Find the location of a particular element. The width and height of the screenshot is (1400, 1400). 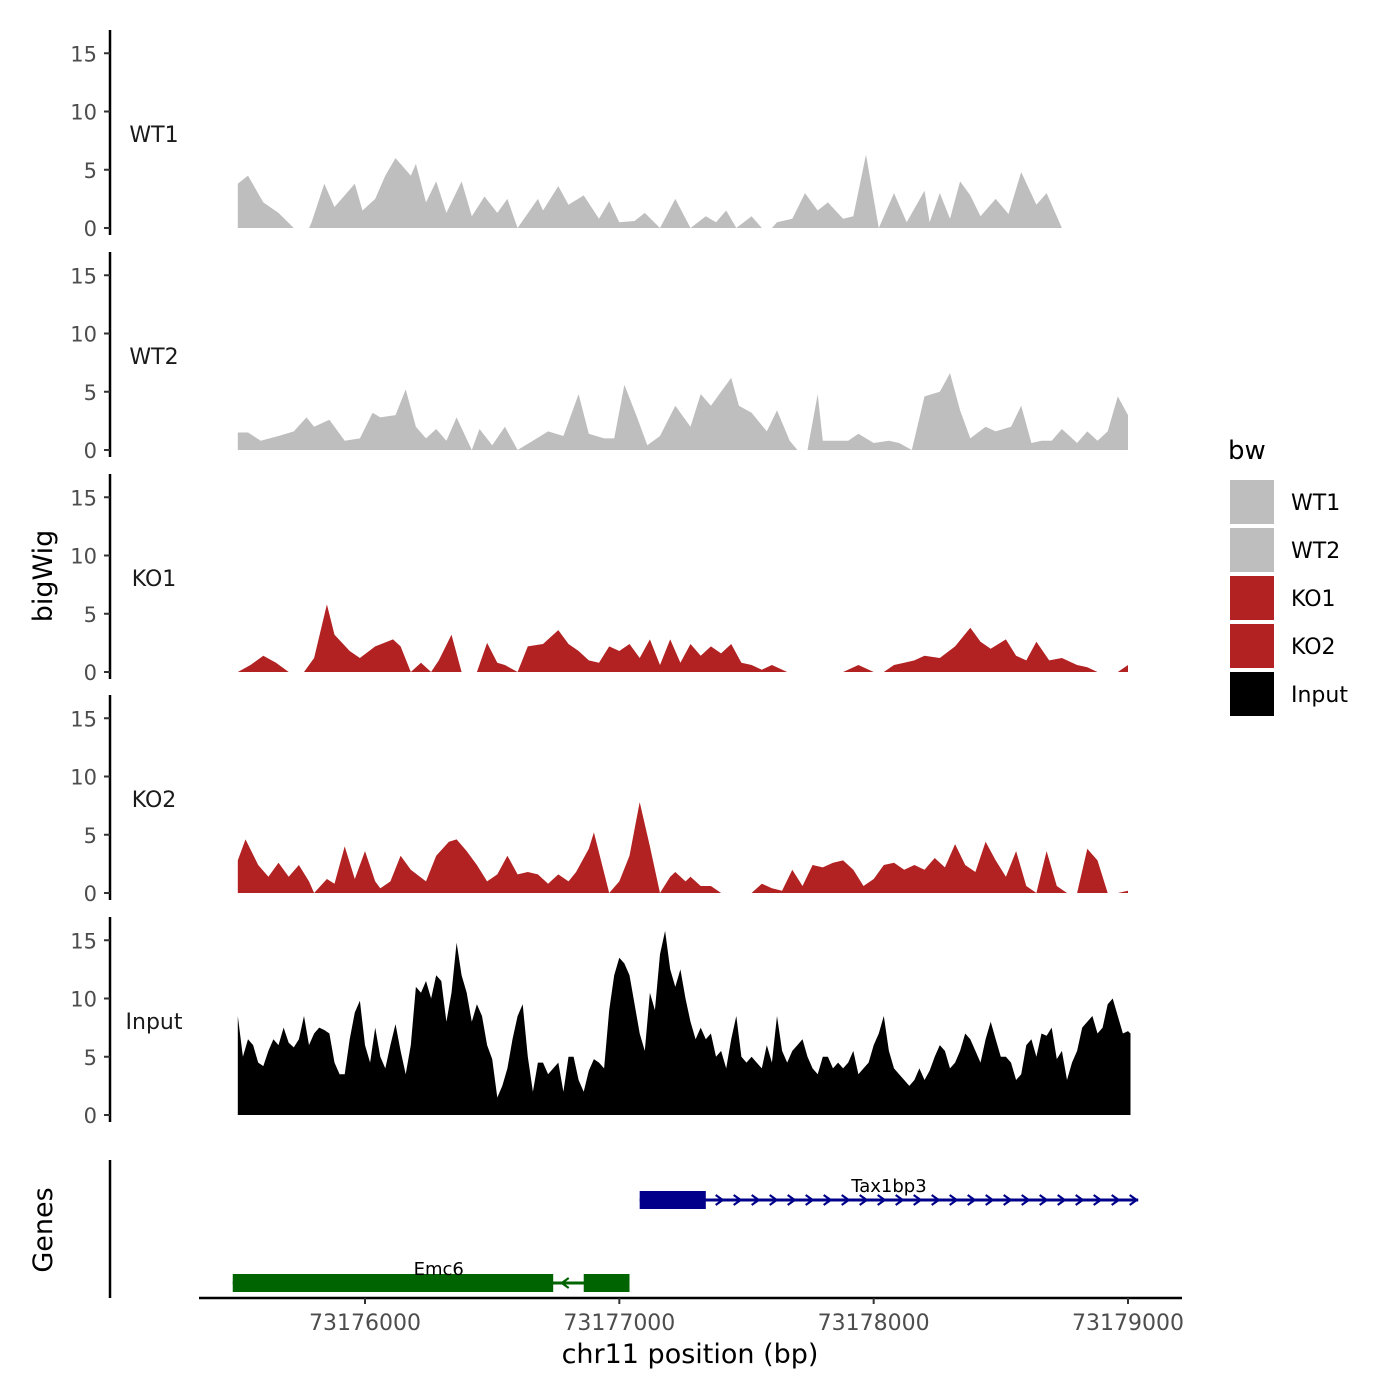

track-label-wt1: WT1 is located at coordinates (153, 135).